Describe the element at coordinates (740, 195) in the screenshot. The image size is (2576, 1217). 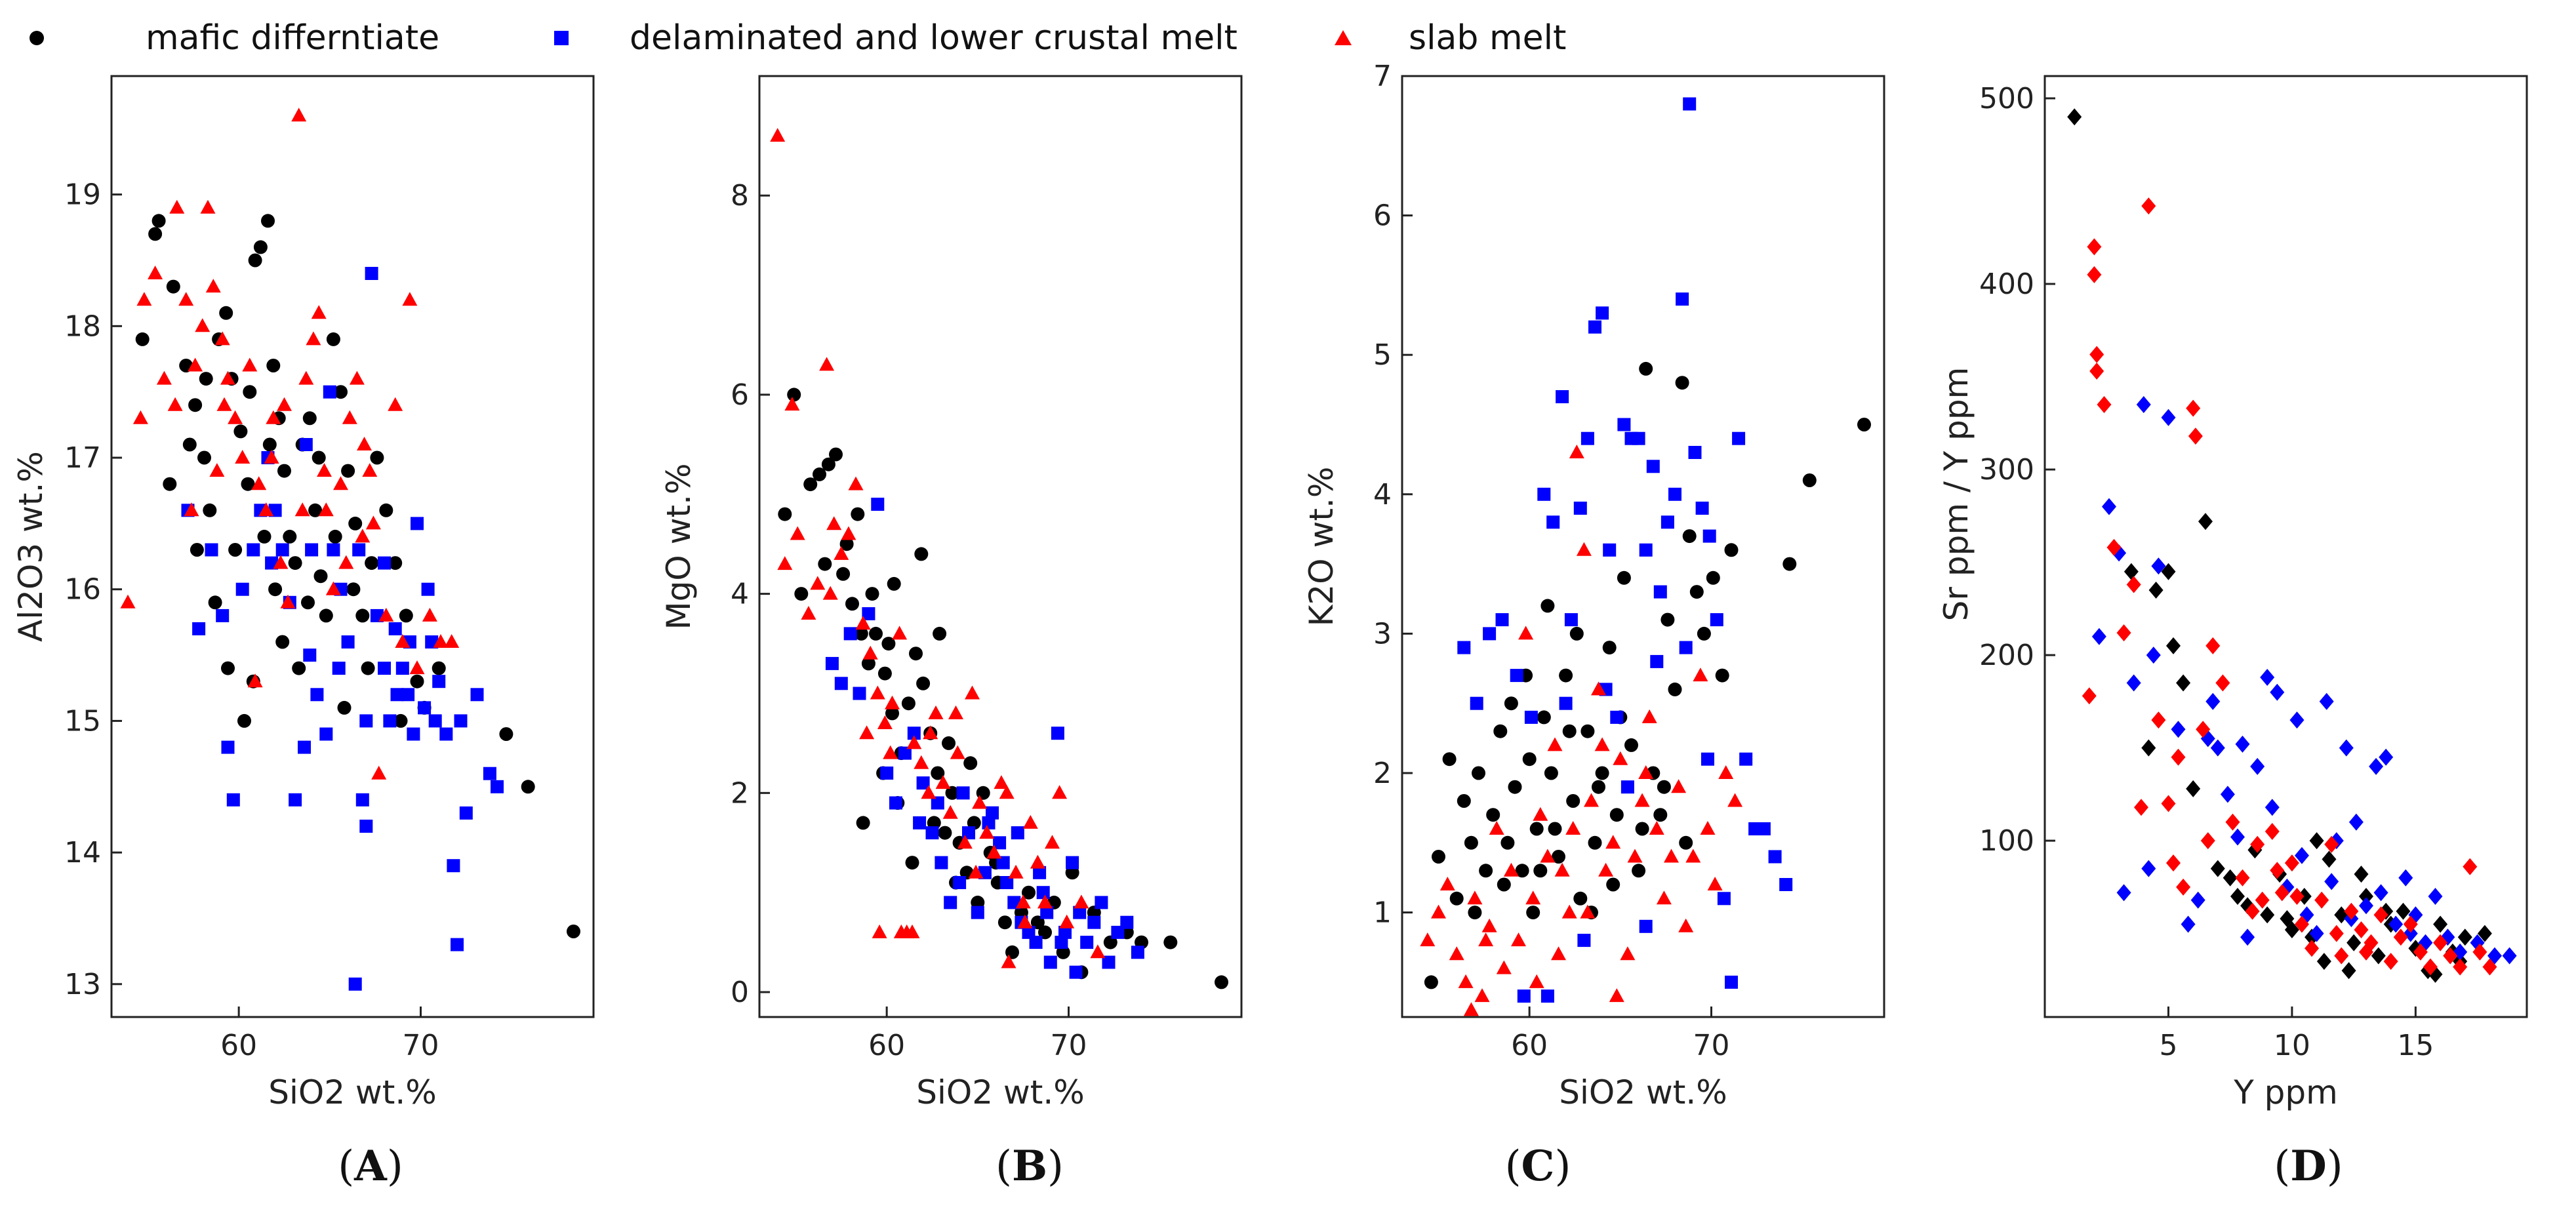
I see `y-tick-label: 8` at that location.